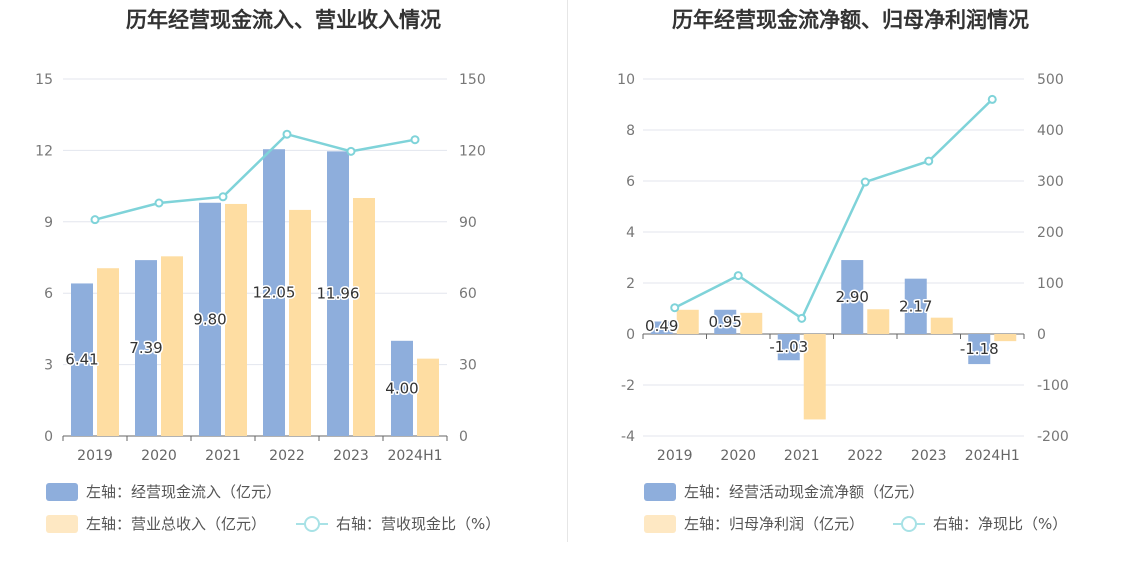 This screenshot has width=1134, height=582. What do you see at coordinates (804, 492) in the screenshot?
I see `legend-label: 左轴：经营活动现金流净额（亿元）` at bounding box center [804, 492].